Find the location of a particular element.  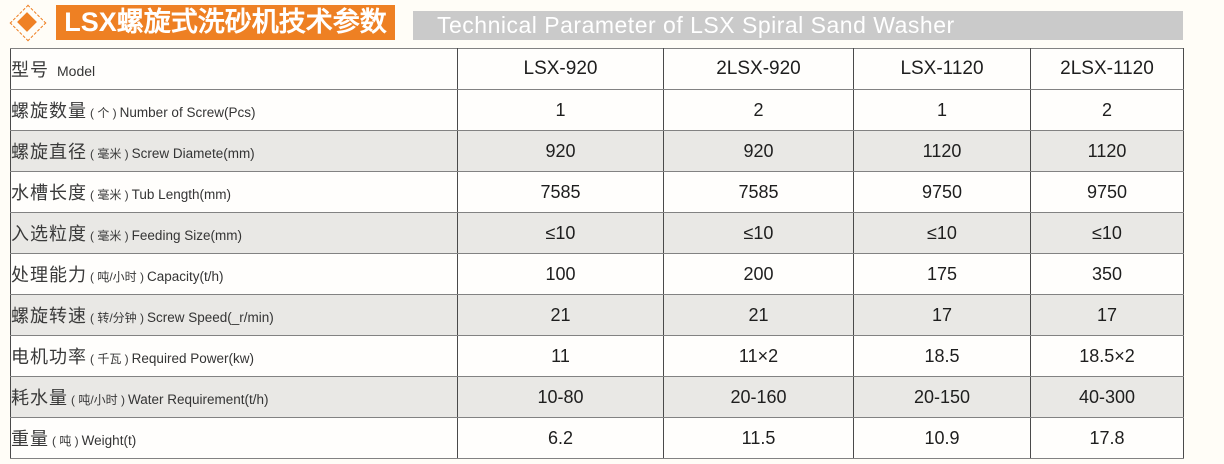

spec-row: 重量( 吨 ) Weight(t) 6.2 11.5 10.9 17.8 is located at coordinates (597, 438).